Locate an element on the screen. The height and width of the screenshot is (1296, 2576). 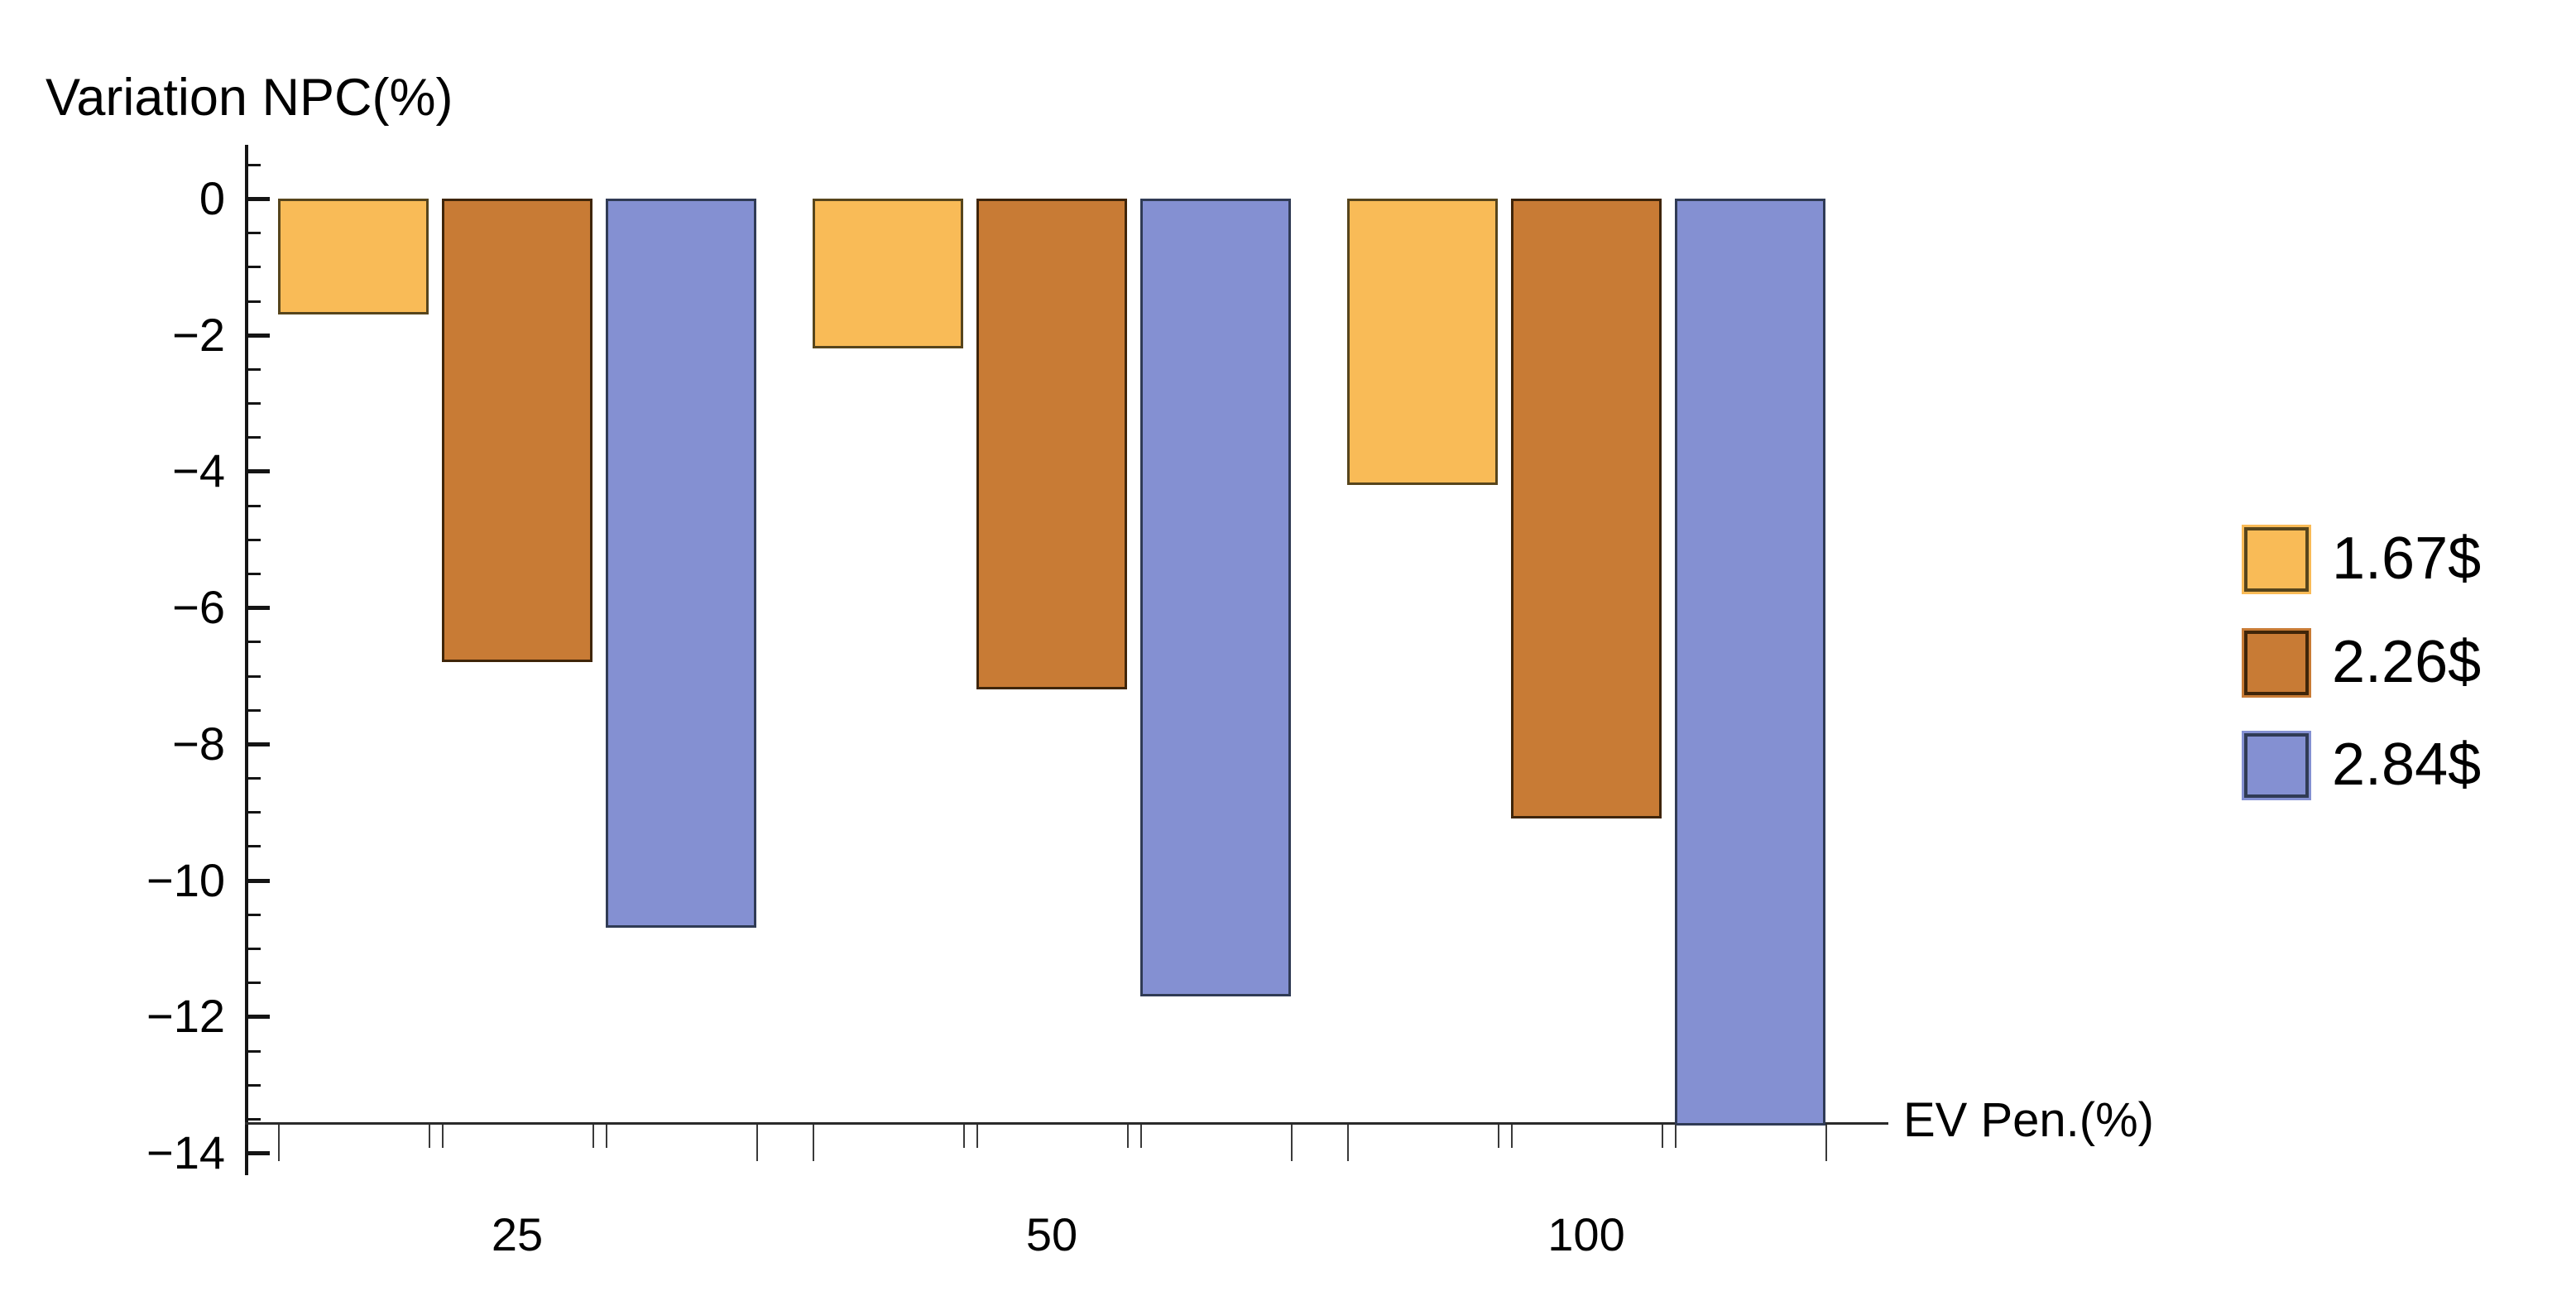
x-category-label: 50 is located at coordinates (1051, 1234).